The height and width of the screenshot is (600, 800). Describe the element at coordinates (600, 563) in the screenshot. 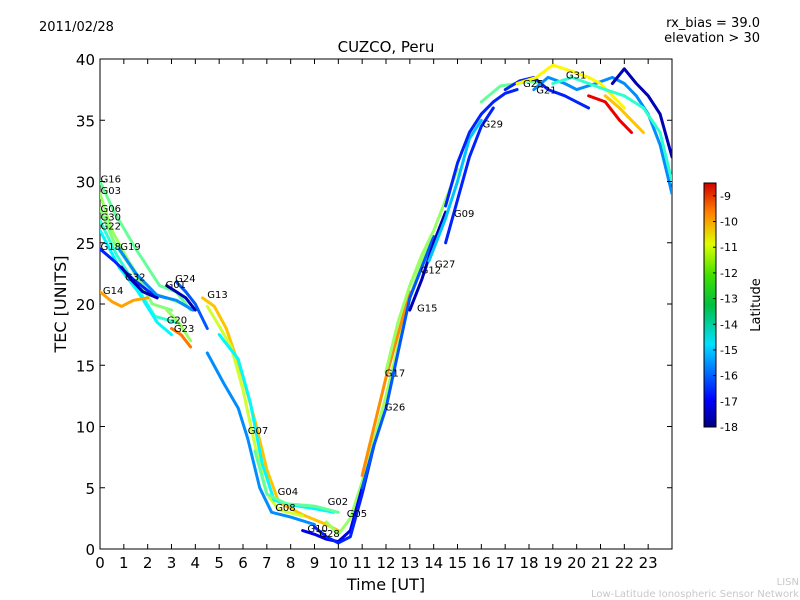

I see `x-tick-label: 21` at that location.